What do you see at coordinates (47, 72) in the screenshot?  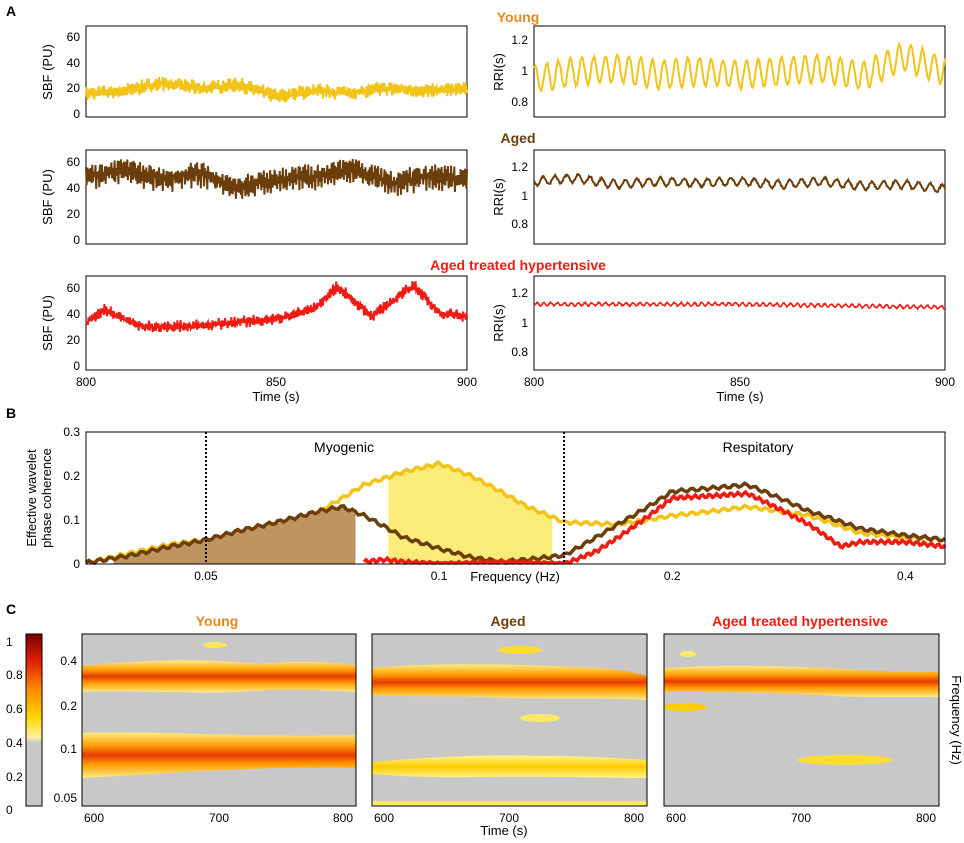 I see `young-sbf-ylabel: SBF (PU)` at bounding box center [47, 72].